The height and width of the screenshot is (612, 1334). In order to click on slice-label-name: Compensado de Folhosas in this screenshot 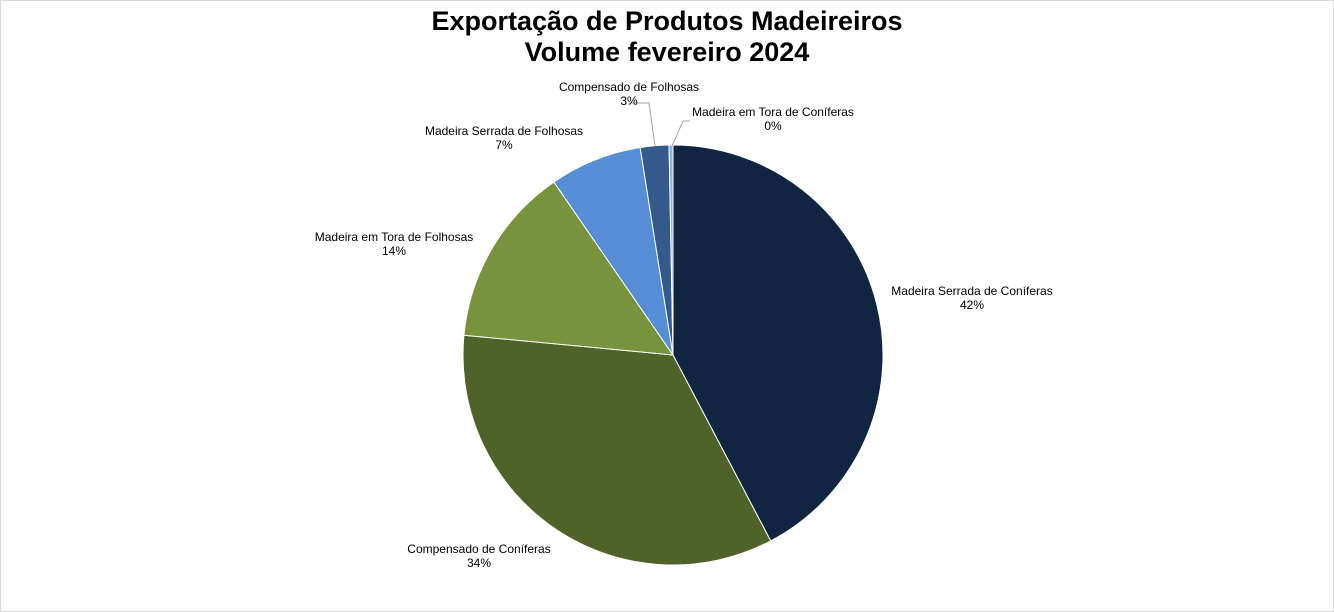, I will do `click(629, 87)`.